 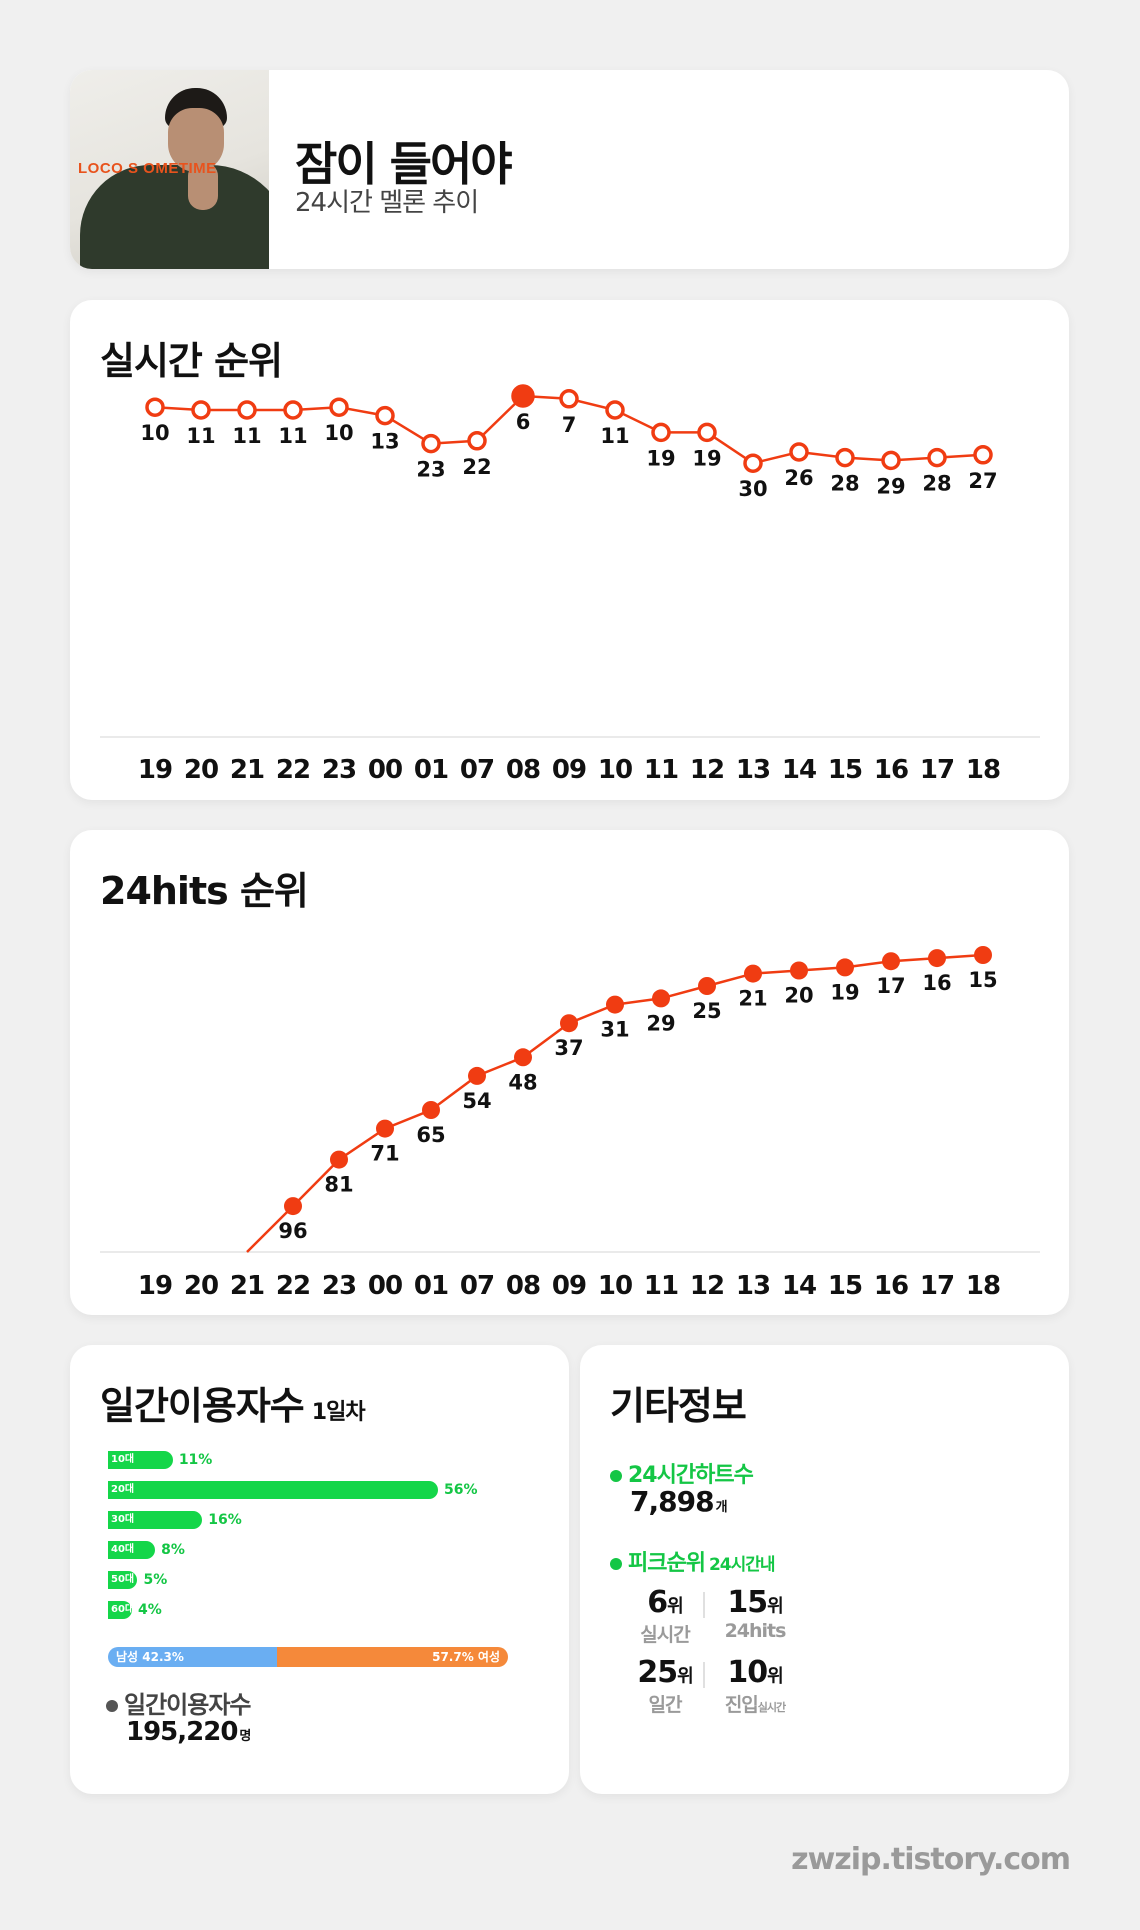 I want to click on gender-bar: 남성 42.3% 57.7% 여성, so click(x=308, y=1657).